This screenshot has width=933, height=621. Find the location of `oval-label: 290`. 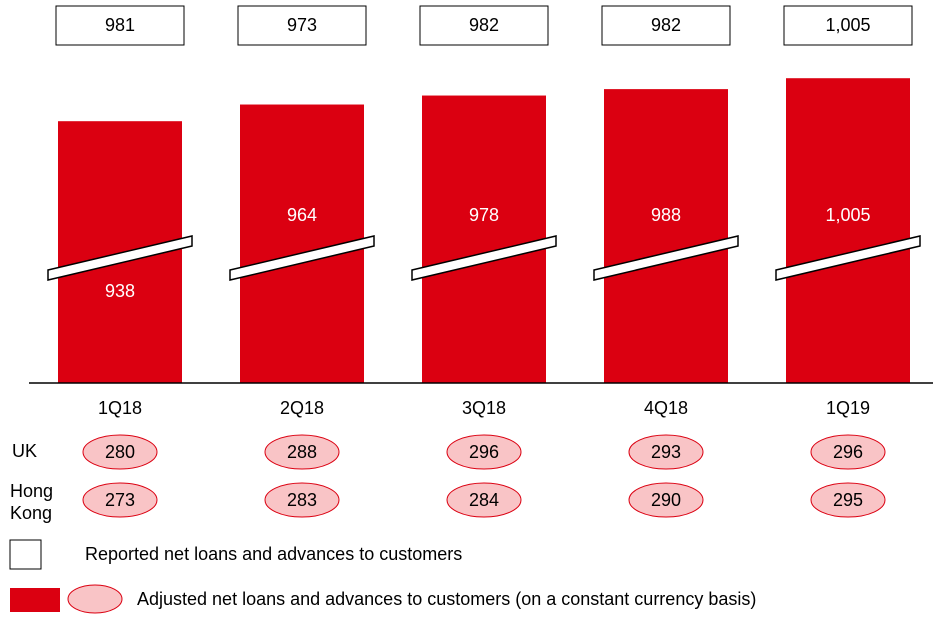

oval-label: 290 is located at coordinates (666, 500).